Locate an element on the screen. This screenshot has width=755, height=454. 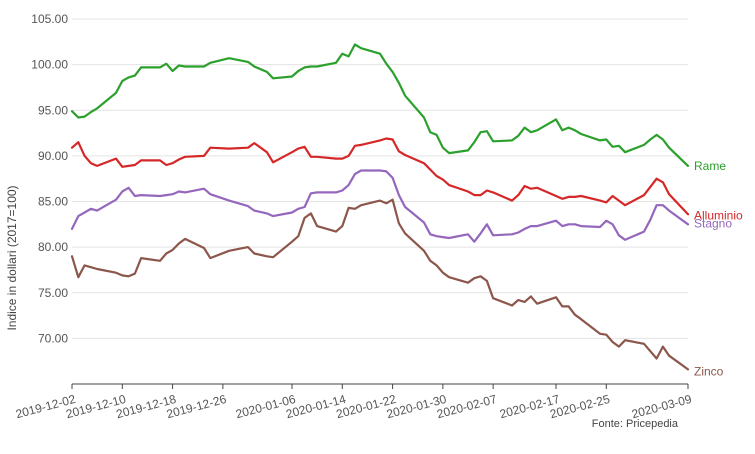
series-label-zinco: Zinco is located at coordinates (709, 371).